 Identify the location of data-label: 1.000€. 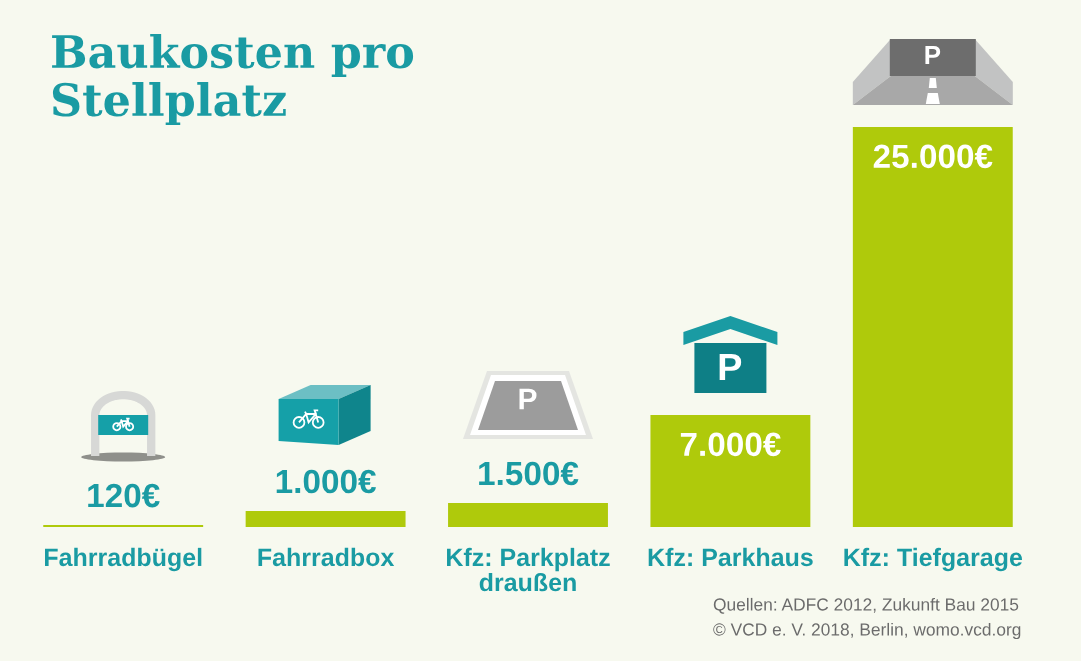
(326, 481).